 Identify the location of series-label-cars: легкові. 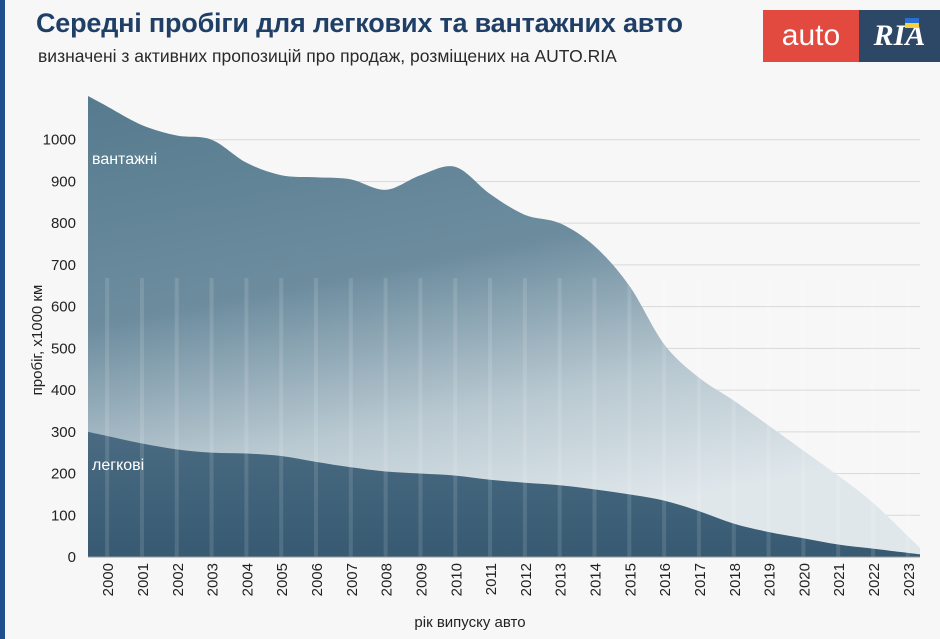
(118, 465).